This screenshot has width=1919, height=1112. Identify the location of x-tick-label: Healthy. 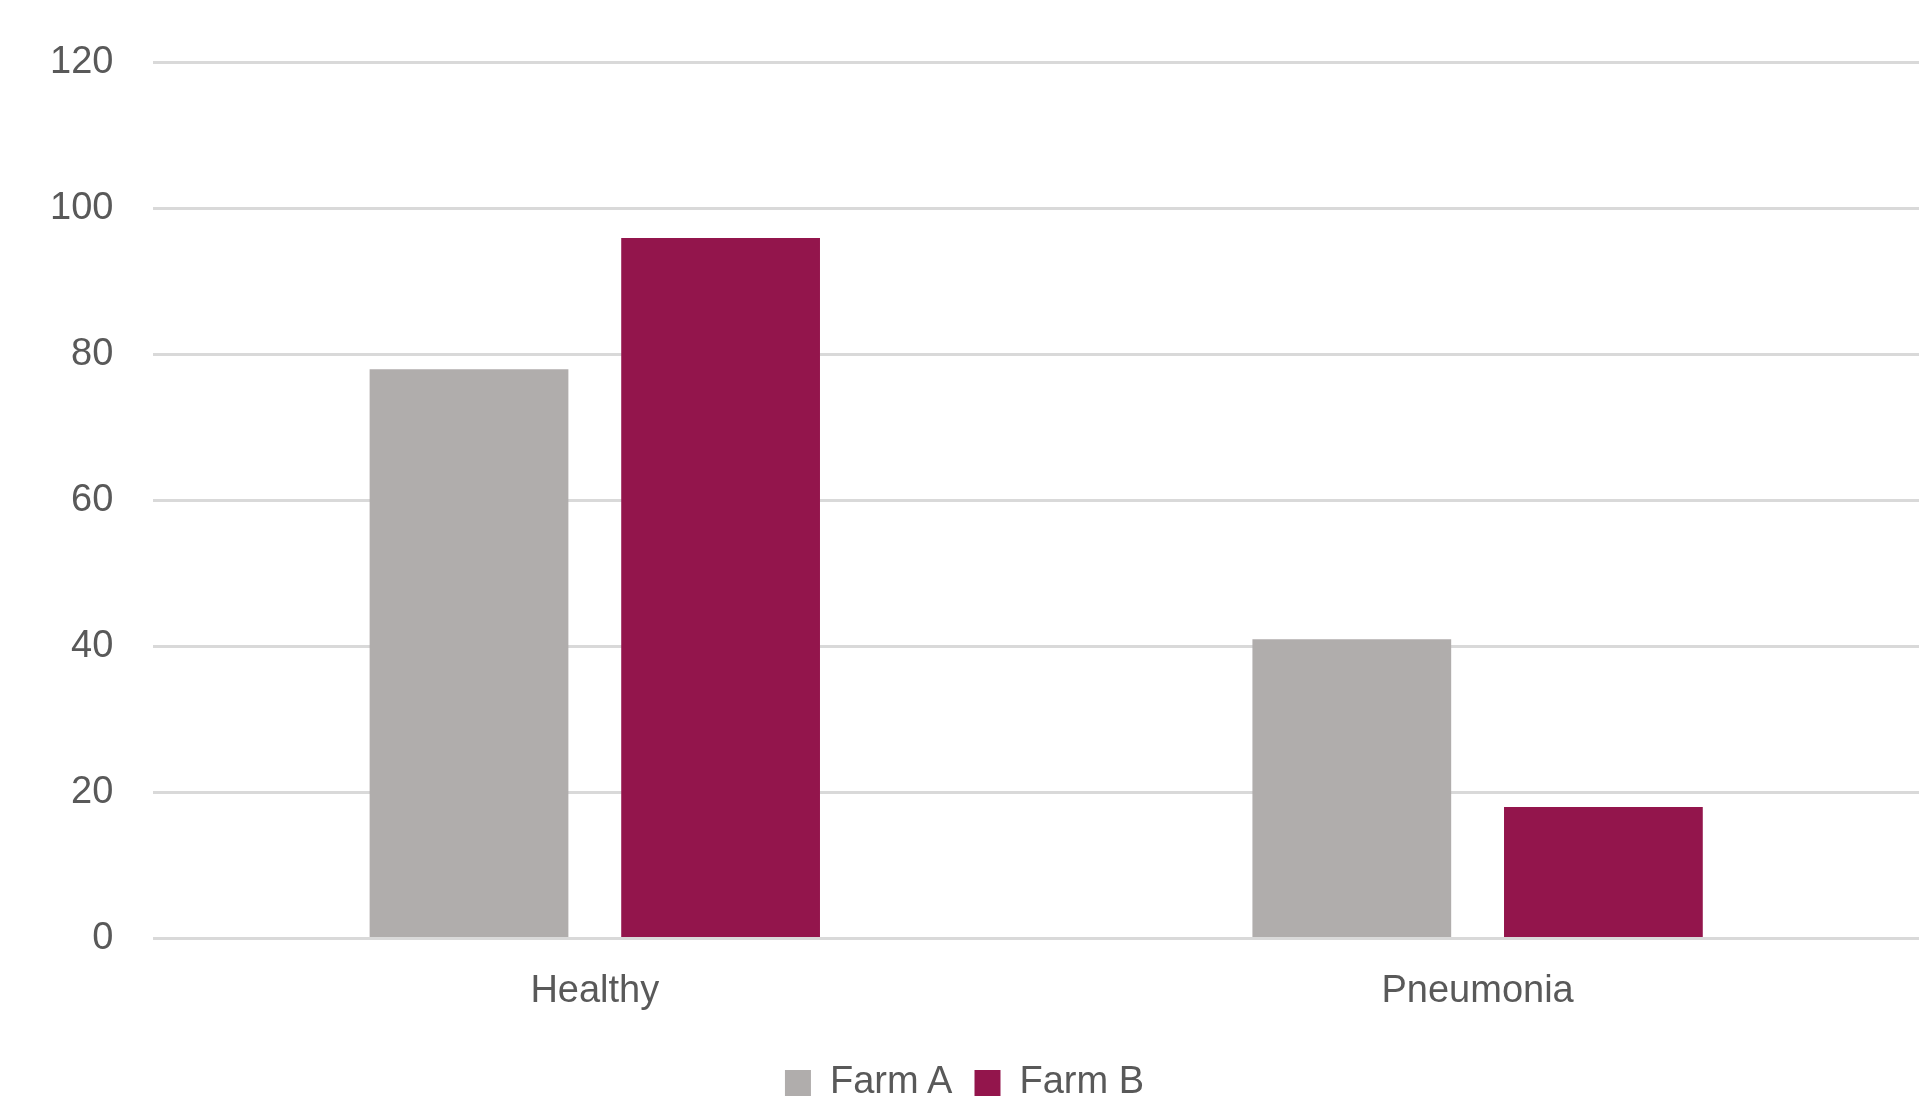
(595, 988).